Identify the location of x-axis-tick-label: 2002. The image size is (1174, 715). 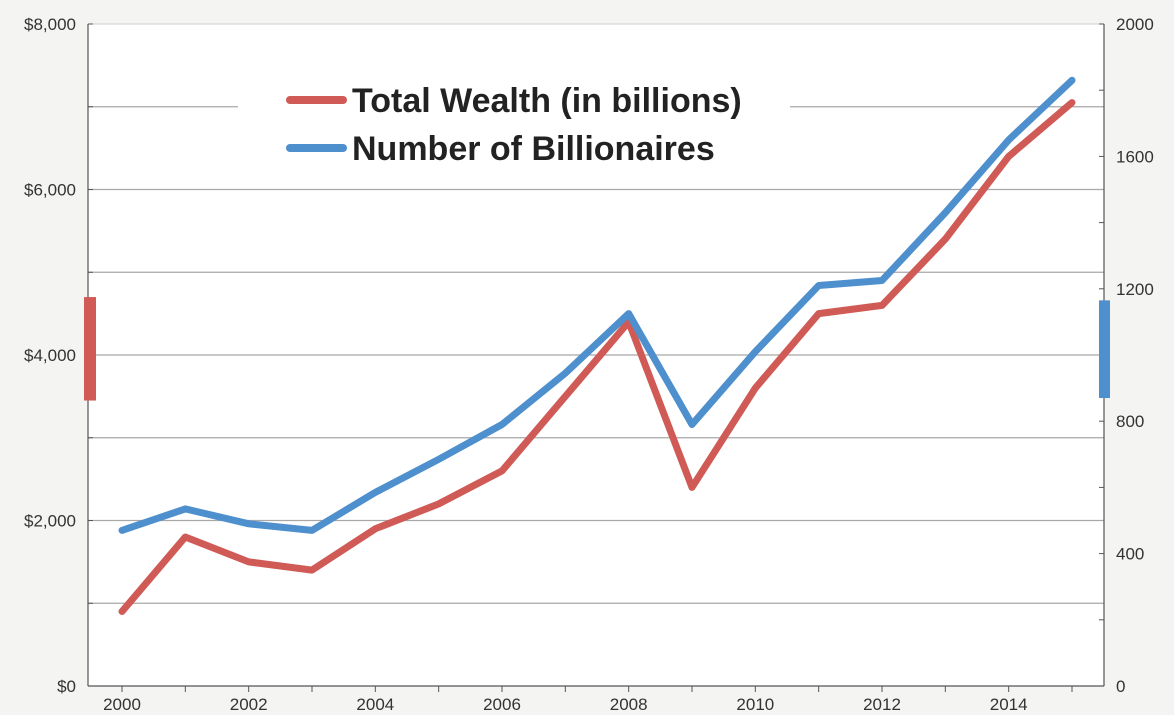
(249, 704).